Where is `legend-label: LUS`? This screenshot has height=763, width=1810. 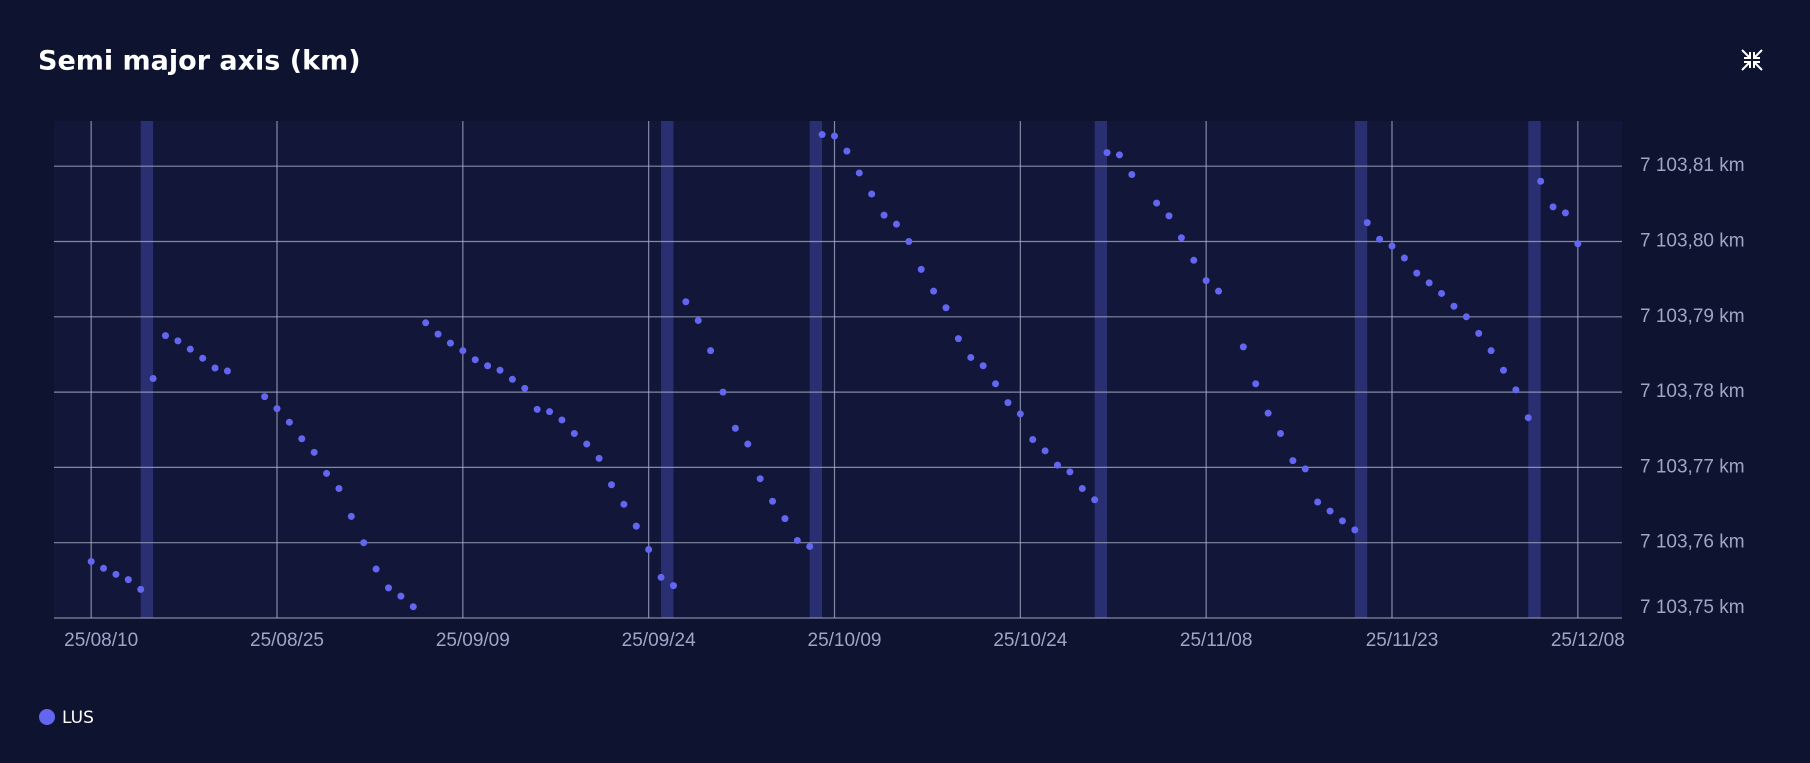
legend-label: LUS is located at coordinates (78, 718).